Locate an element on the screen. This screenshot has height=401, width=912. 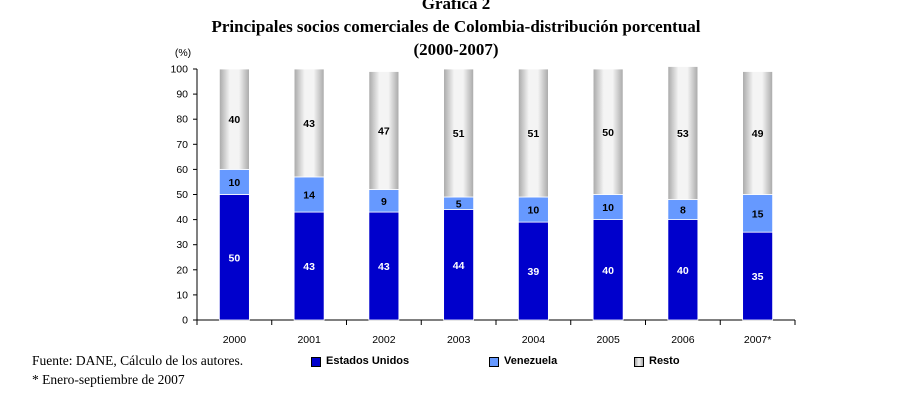
legend-label: Estados Unidos is located at coordinates (368, 361).